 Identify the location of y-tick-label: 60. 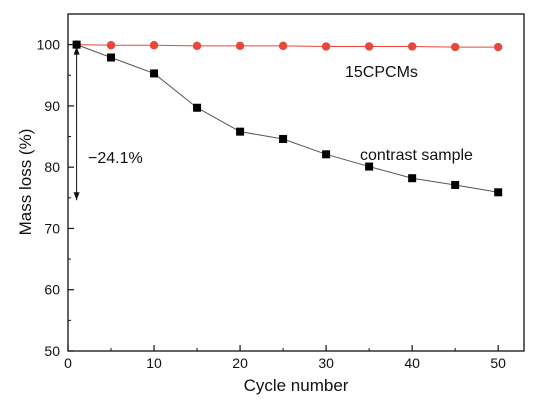
(52, 290).